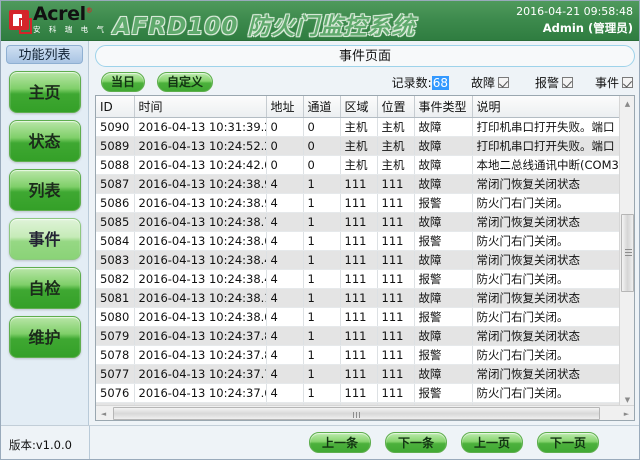 Image resolution: width=640 pixels, height=460 pixels. What do you see at coordinates (115, 260) in the screenshot?
I see `cell-id: 5083` at bounding box center [115, 260].